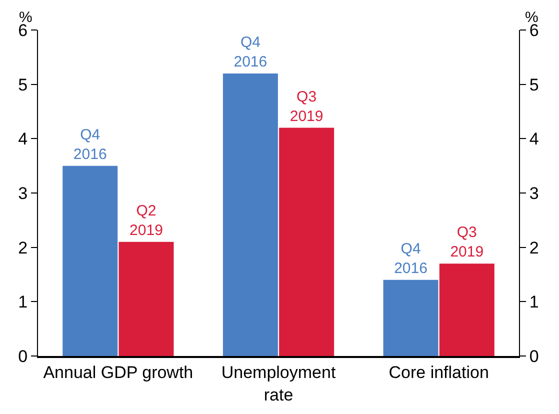 This screenshot has width=559, height=414. What do you see at coordinates (534, 139) in the screenshot?
I see `y2-tick-label: 4` at bounding box center [534, 139].